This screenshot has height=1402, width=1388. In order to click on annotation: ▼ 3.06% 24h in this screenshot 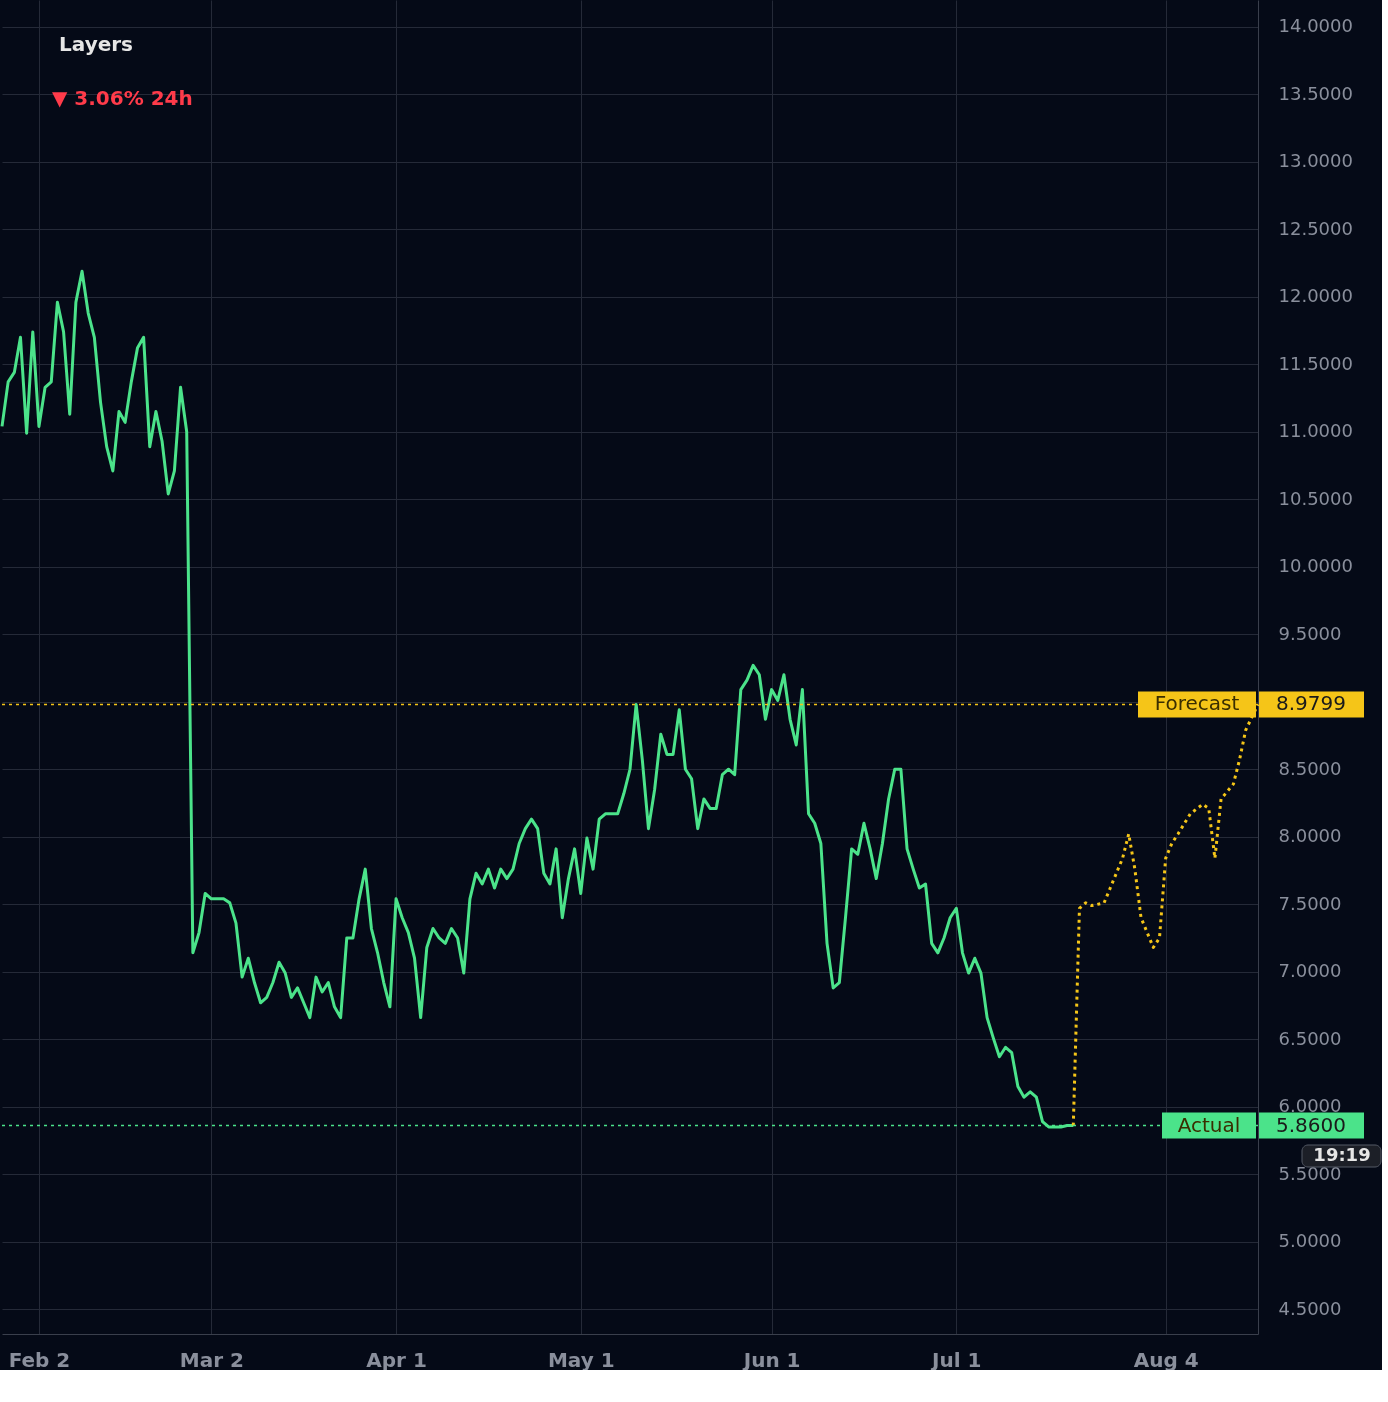, I will do `click(122, 98)`.